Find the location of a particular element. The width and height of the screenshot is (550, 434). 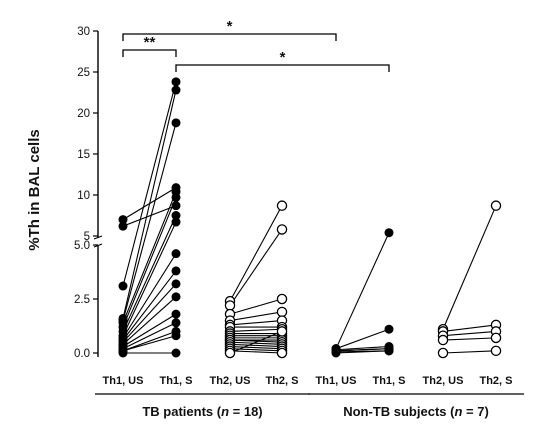

y-axis-break-mark is located at coordinates (98, 237).